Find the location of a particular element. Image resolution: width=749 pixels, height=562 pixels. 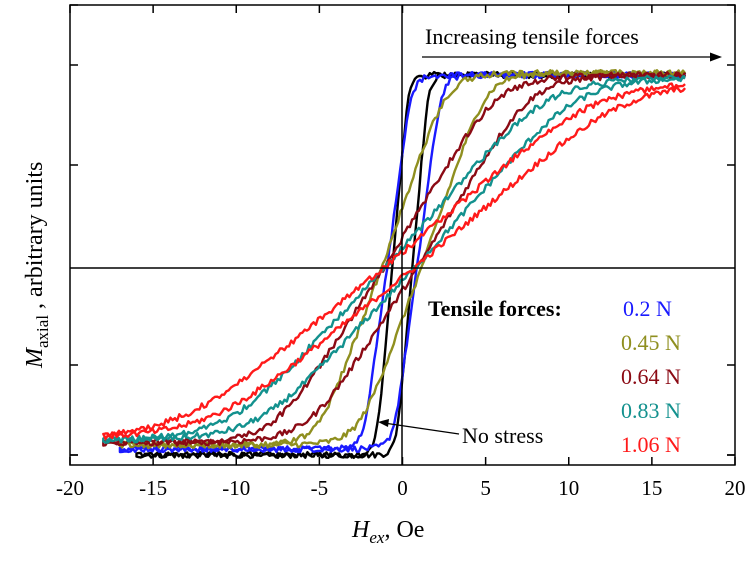

y-axis-subscript: axial is located at coordinates (42, 331).